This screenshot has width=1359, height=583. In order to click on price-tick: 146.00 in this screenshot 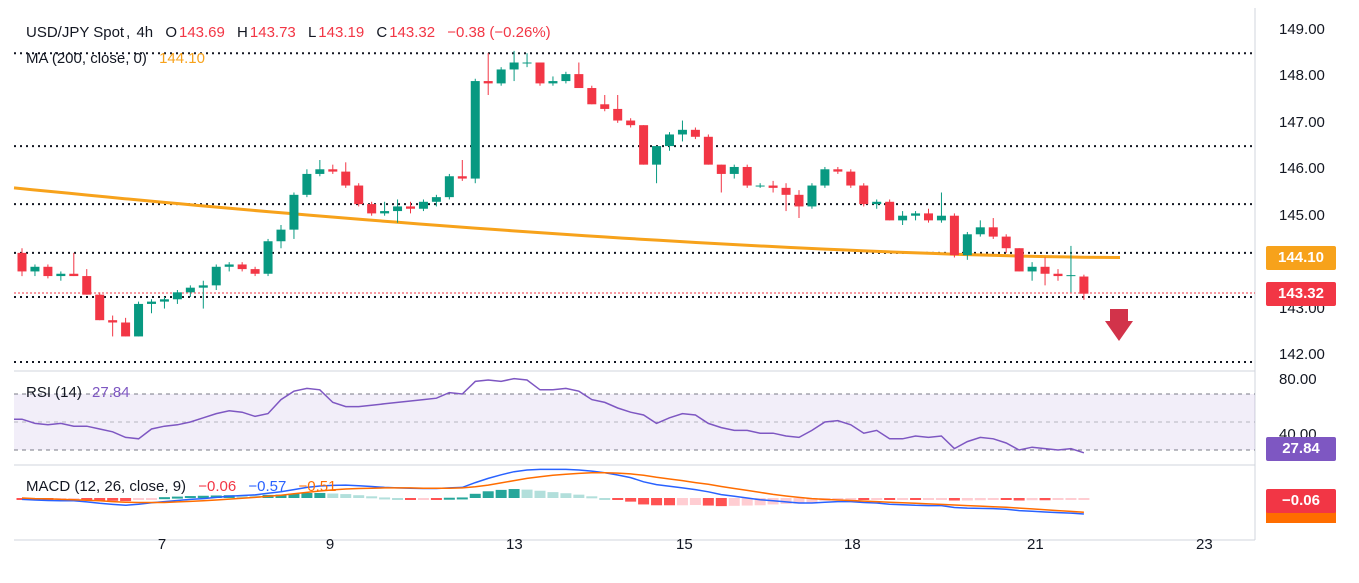, I will do `click(1302, 169)`.